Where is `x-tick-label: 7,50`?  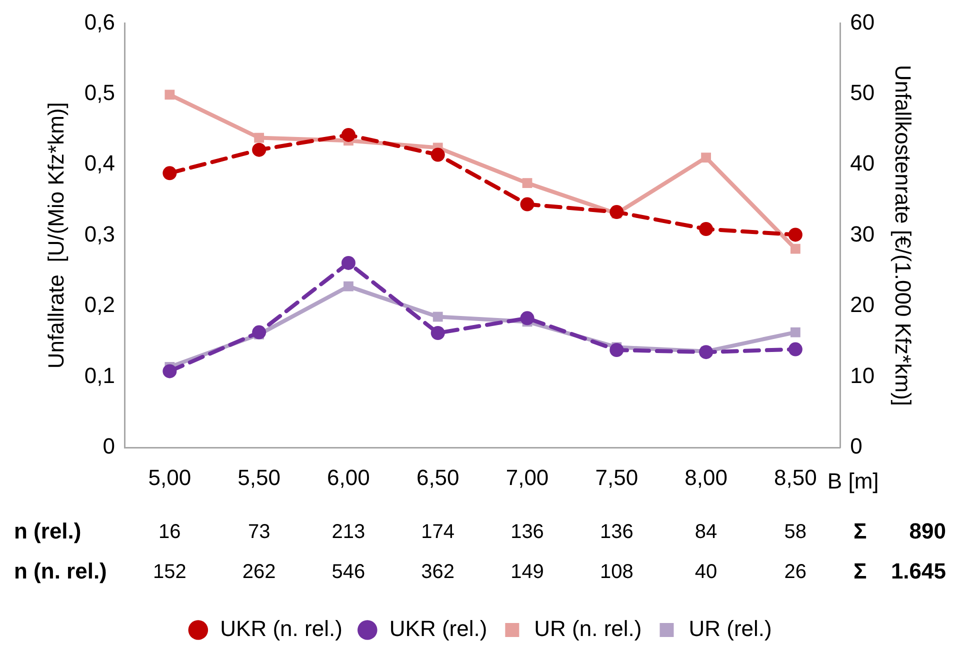
x-tick-label: 7,50 is located at coordinates (616, 477).